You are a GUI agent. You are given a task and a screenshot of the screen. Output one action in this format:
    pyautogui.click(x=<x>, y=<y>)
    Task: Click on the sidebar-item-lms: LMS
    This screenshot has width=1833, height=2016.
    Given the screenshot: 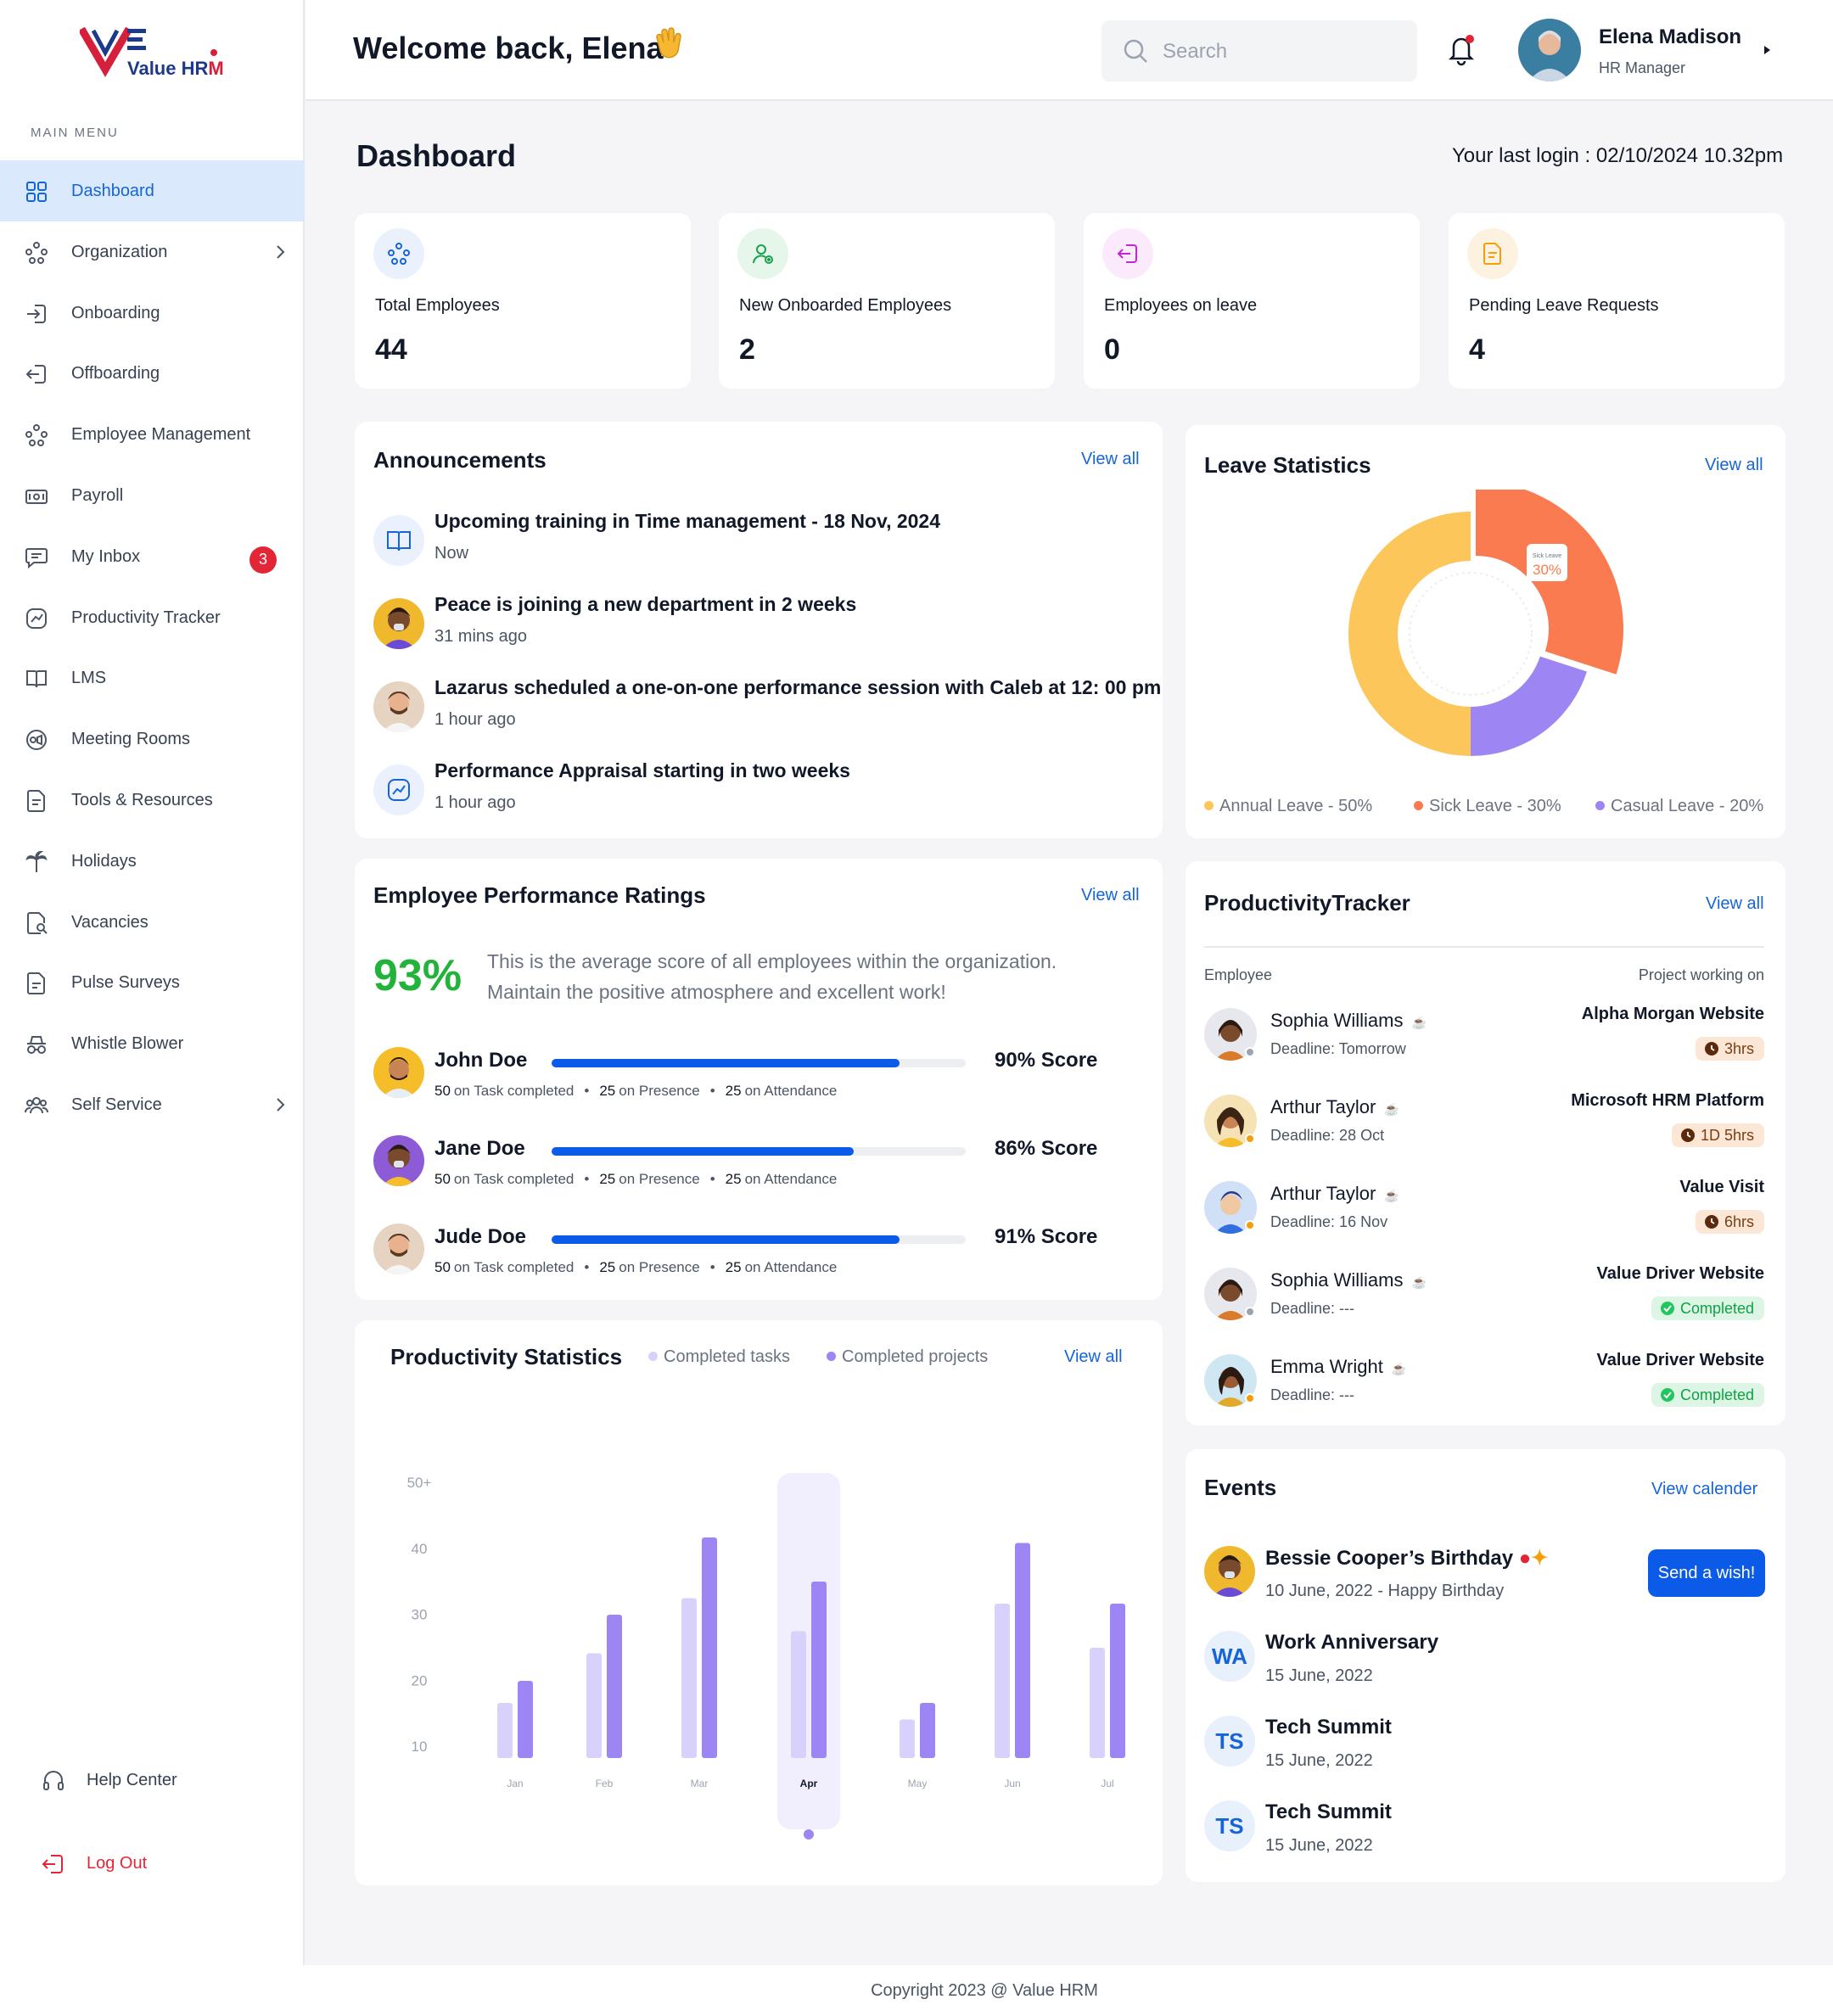 What is the action you would take?
    pyautogui.click(x=152, y=677)
    